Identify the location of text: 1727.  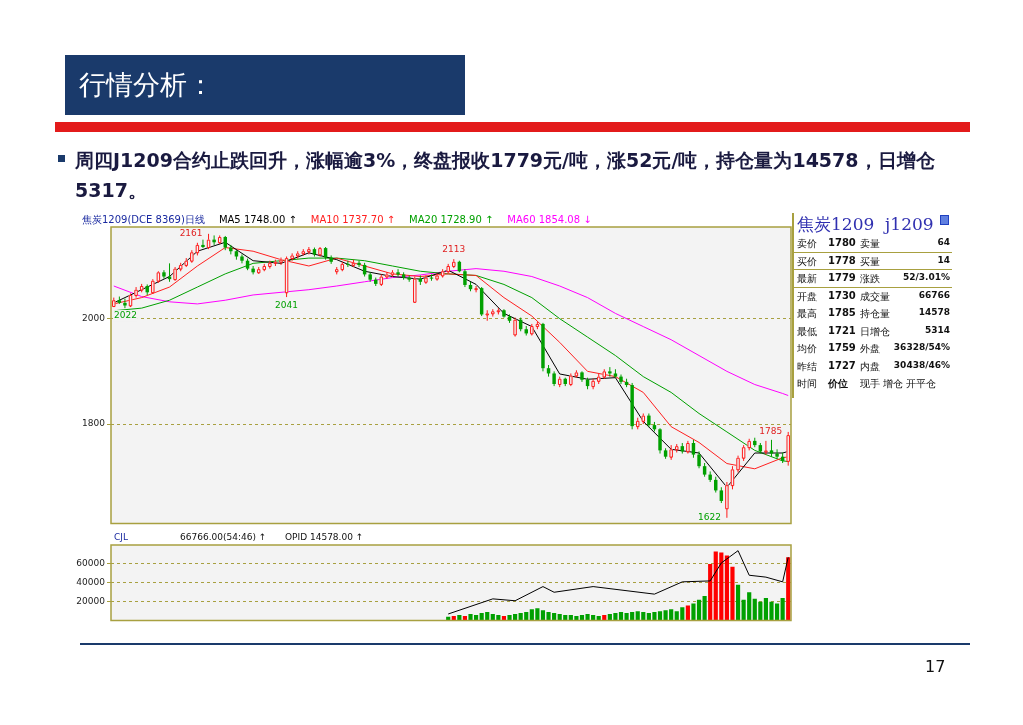
(842, 365).